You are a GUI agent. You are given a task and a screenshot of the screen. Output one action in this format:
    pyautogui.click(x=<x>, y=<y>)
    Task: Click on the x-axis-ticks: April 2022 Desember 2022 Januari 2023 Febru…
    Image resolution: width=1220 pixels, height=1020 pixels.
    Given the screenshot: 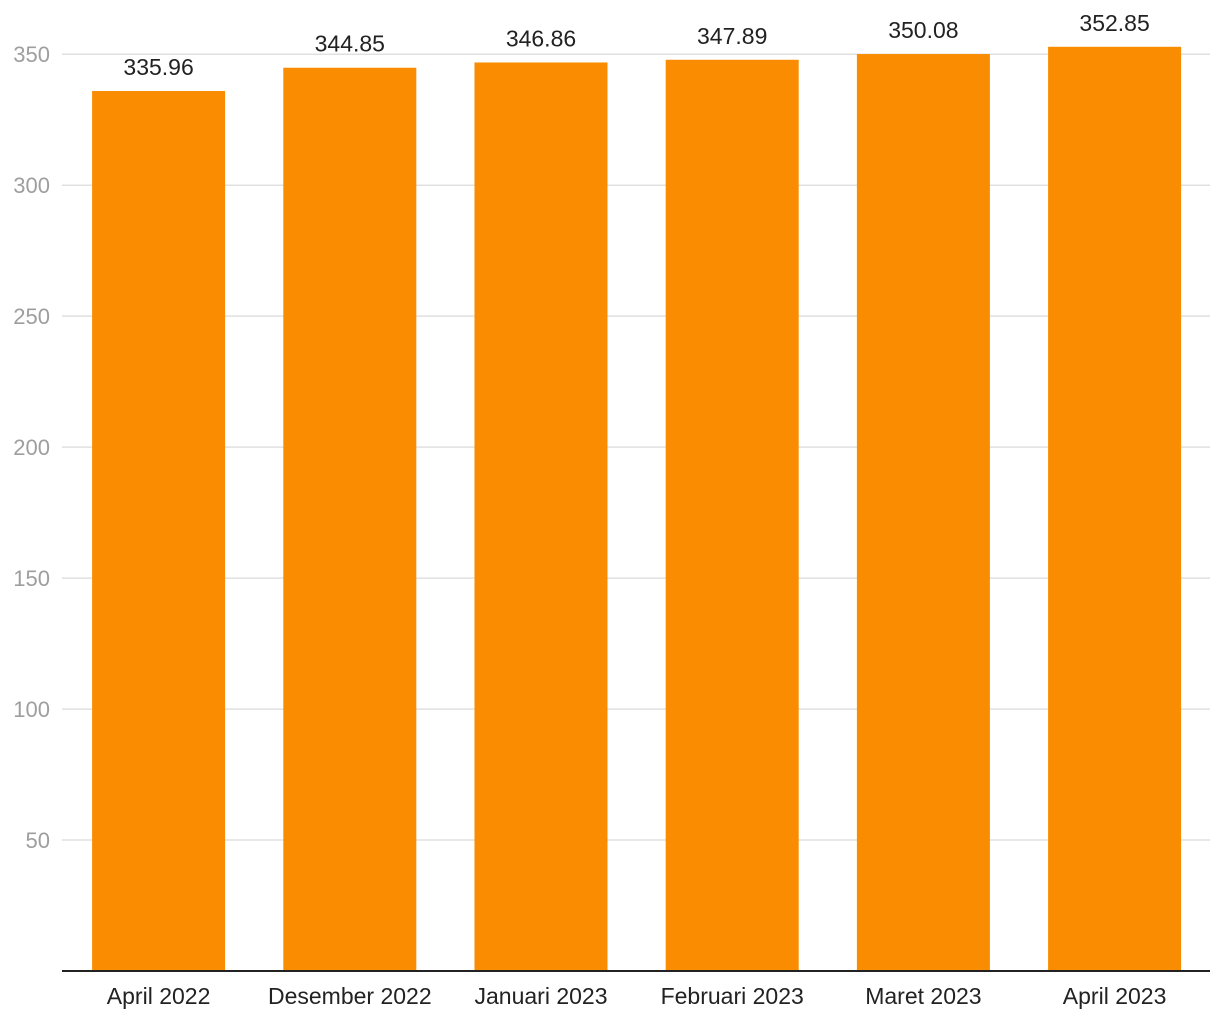 What is the action you would take?
    pyautogui.click(x=637, y=996)
    